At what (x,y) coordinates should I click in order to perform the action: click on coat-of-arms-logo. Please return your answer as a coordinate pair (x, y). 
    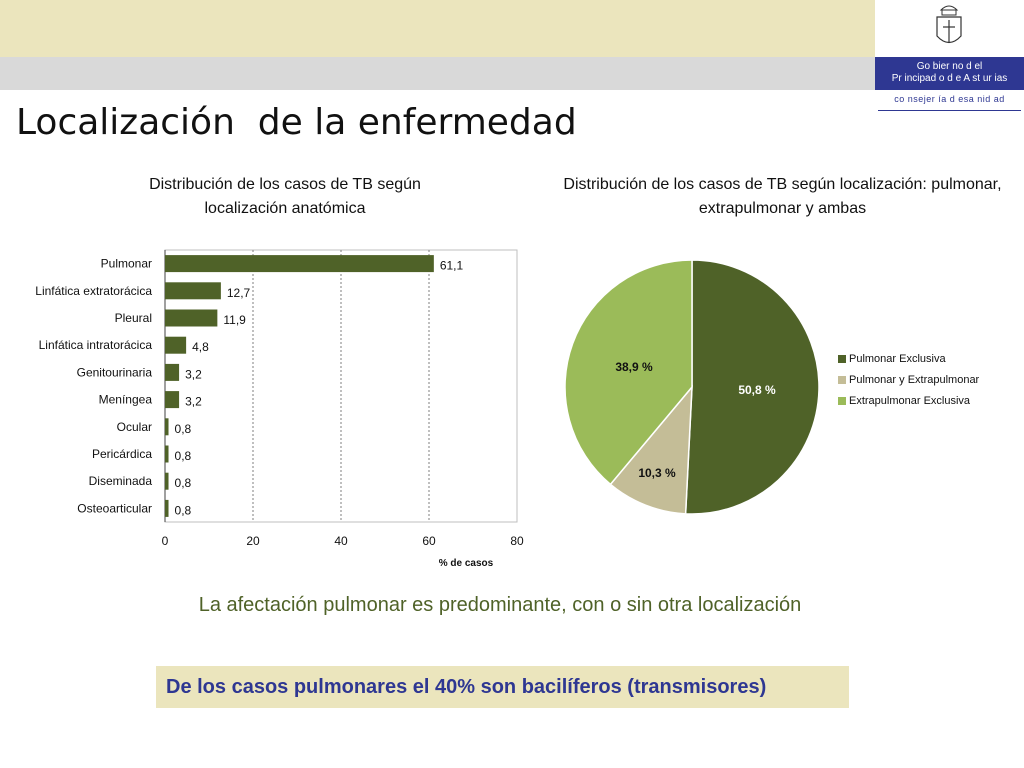
    Looking at the image, I should click on (949, 28).